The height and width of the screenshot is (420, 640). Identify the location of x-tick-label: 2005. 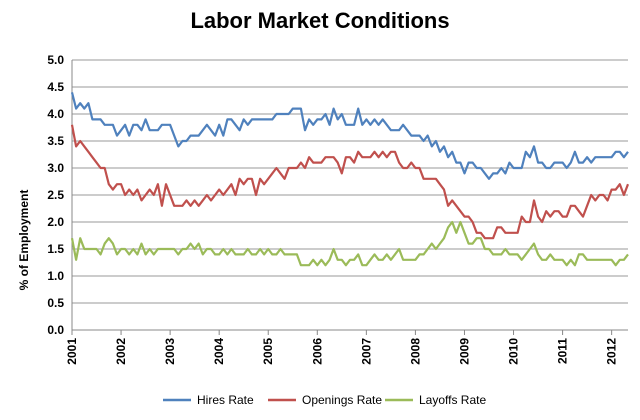
(268, 351).